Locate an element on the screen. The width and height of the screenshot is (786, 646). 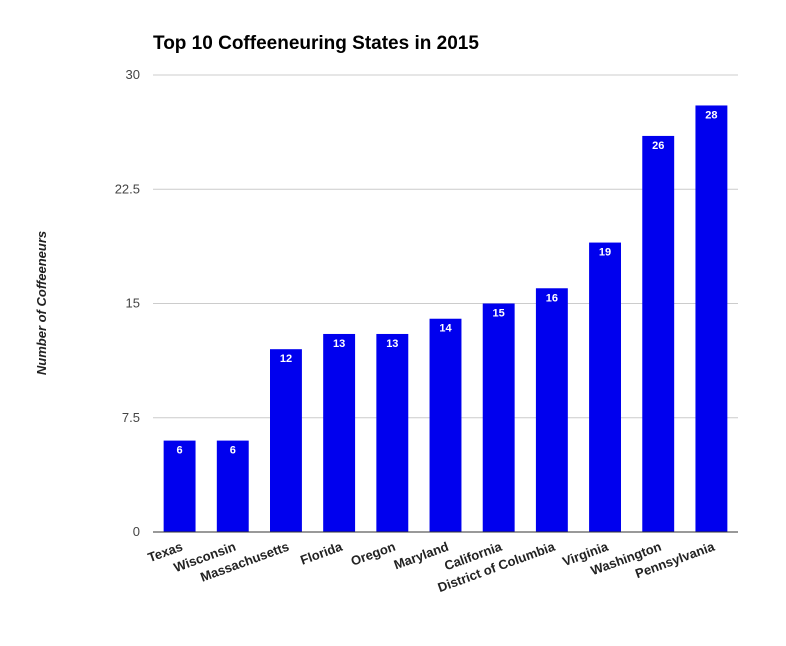
bar-value-label: 26 is located at coordinates (658, 146).